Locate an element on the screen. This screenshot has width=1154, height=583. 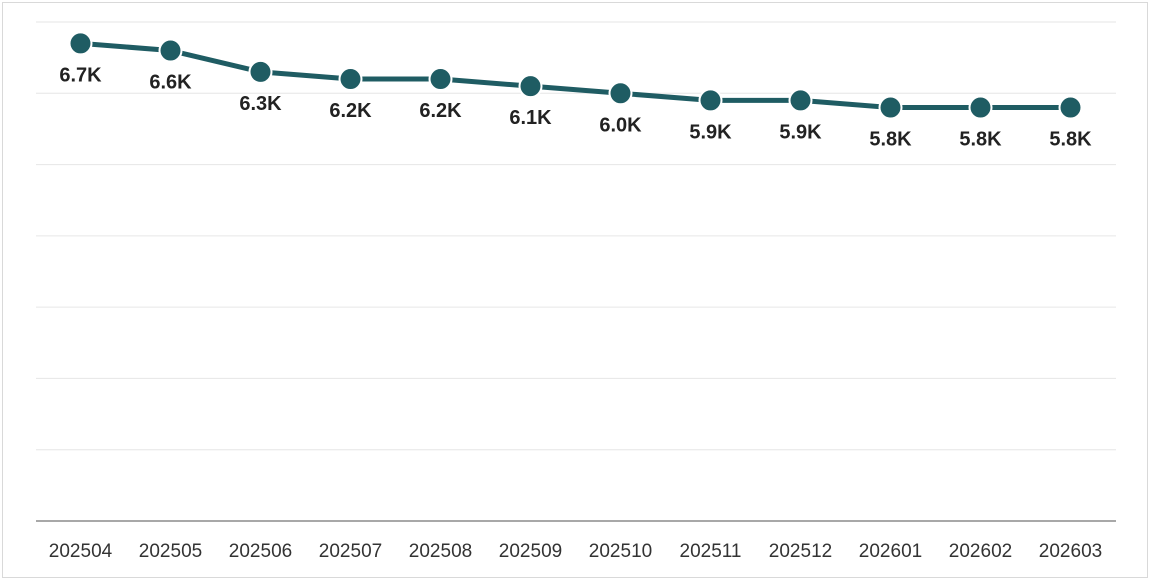
x-tick-label: 202509 is located at coordinates (530, 551).